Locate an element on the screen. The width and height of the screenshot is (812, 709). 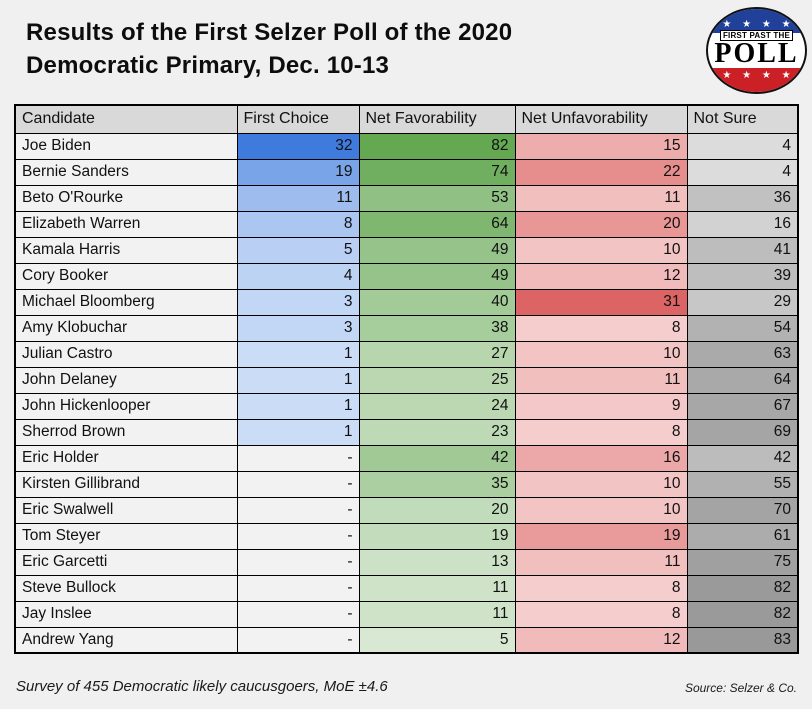
source-note: Source: Selzer & Co. is located at coordinates (740, 688).